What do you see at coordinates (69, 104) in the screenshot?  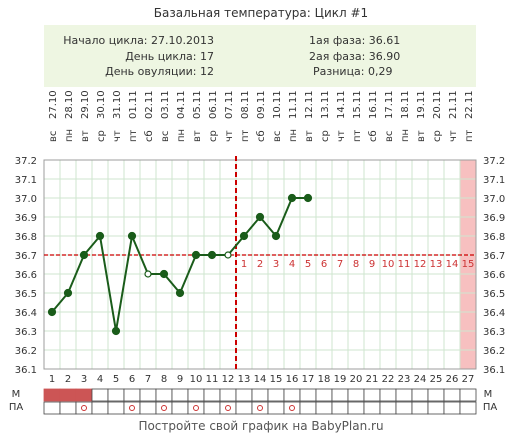 I see `date-label: 28.10` at bounding box center [69, 104].